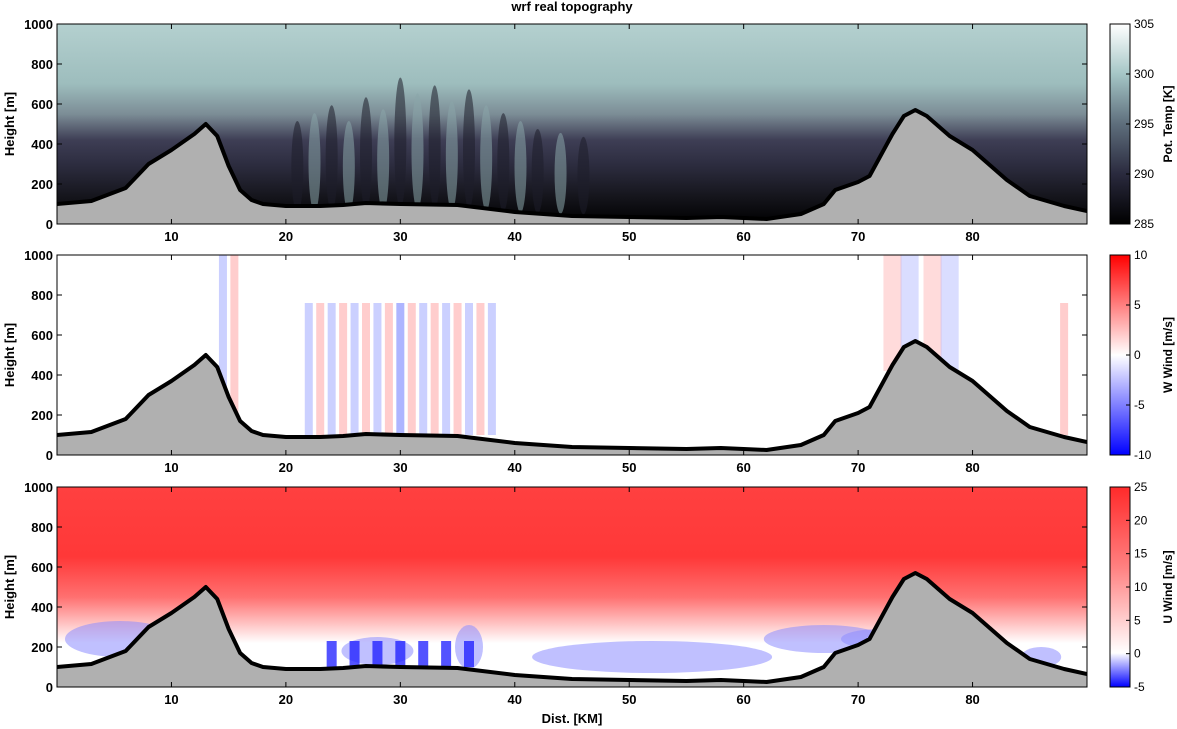 The width and height of the screenshot is (1177, 729). I want to click on colorbar-ticks: -10 -5 0 5 10, so click(1139, 355).